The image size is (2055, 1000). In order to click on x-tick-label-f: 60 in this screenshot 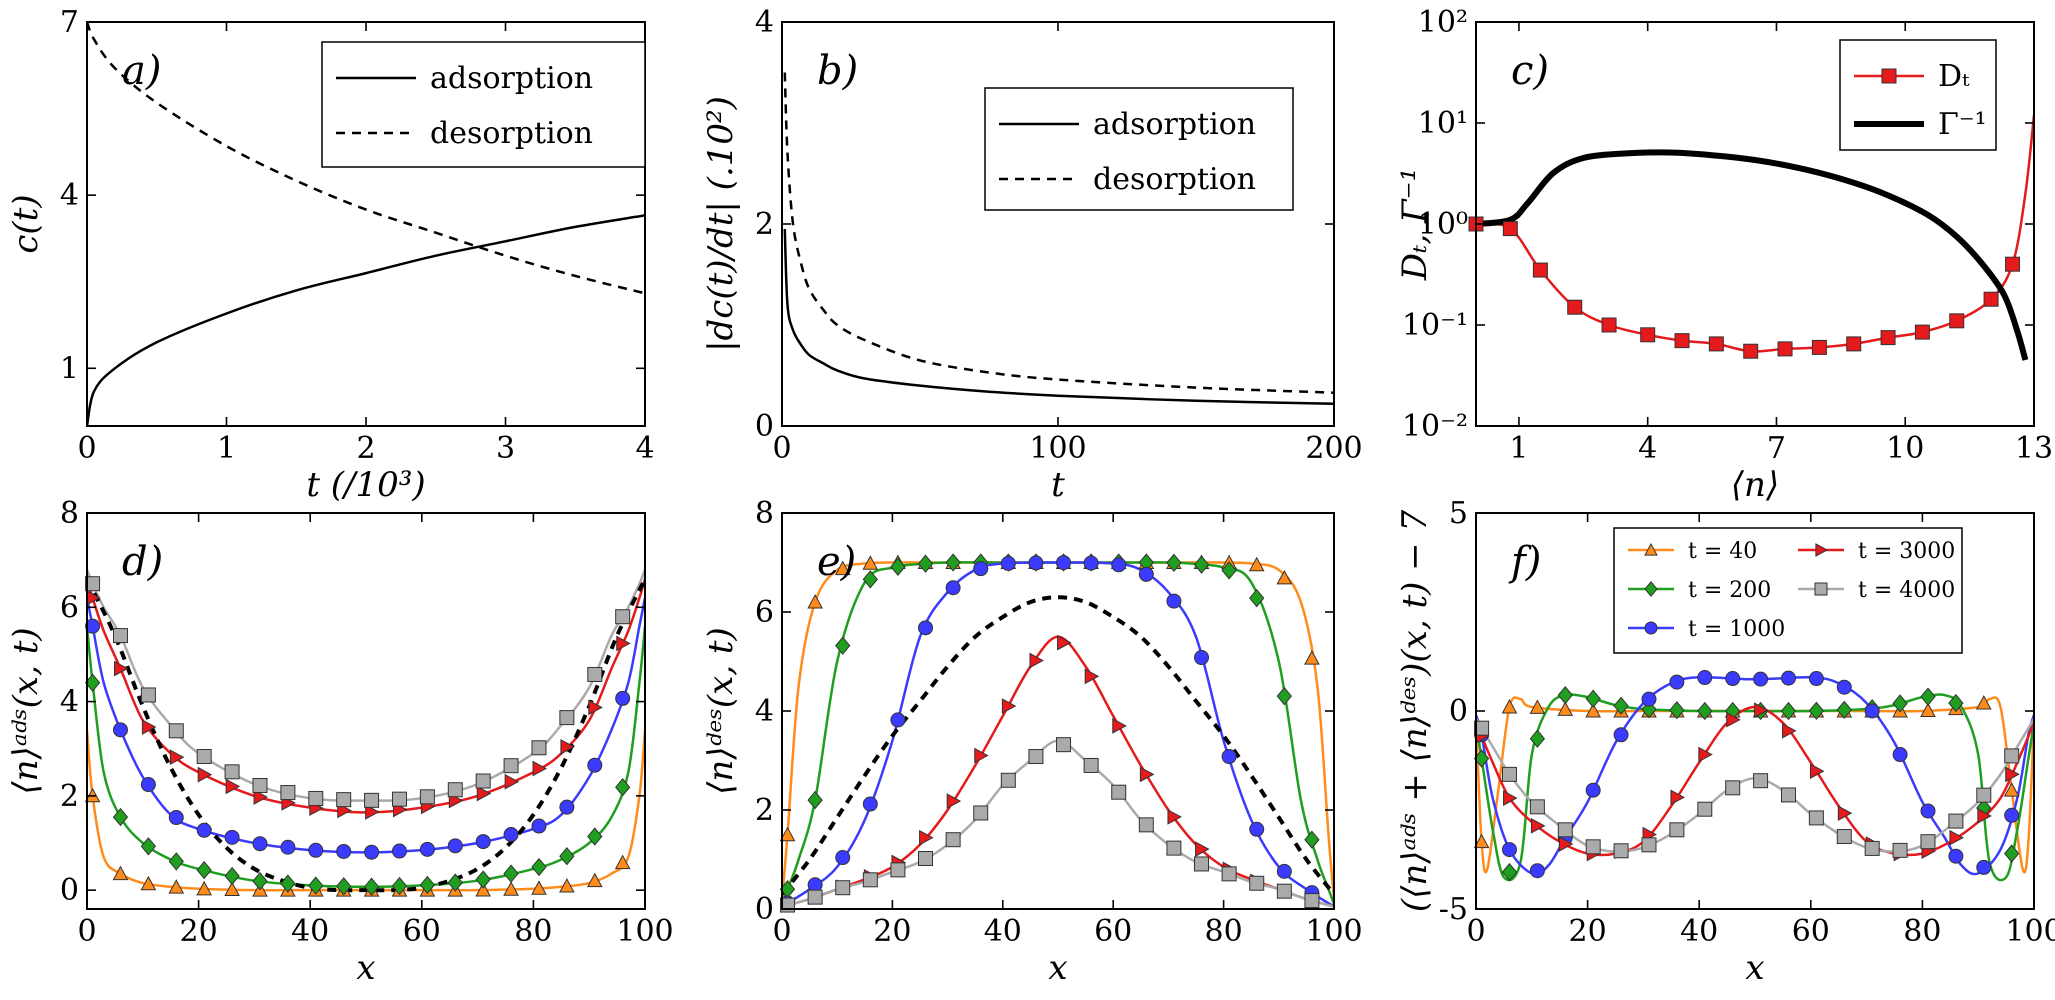, I will do `click(1811, 931)`.